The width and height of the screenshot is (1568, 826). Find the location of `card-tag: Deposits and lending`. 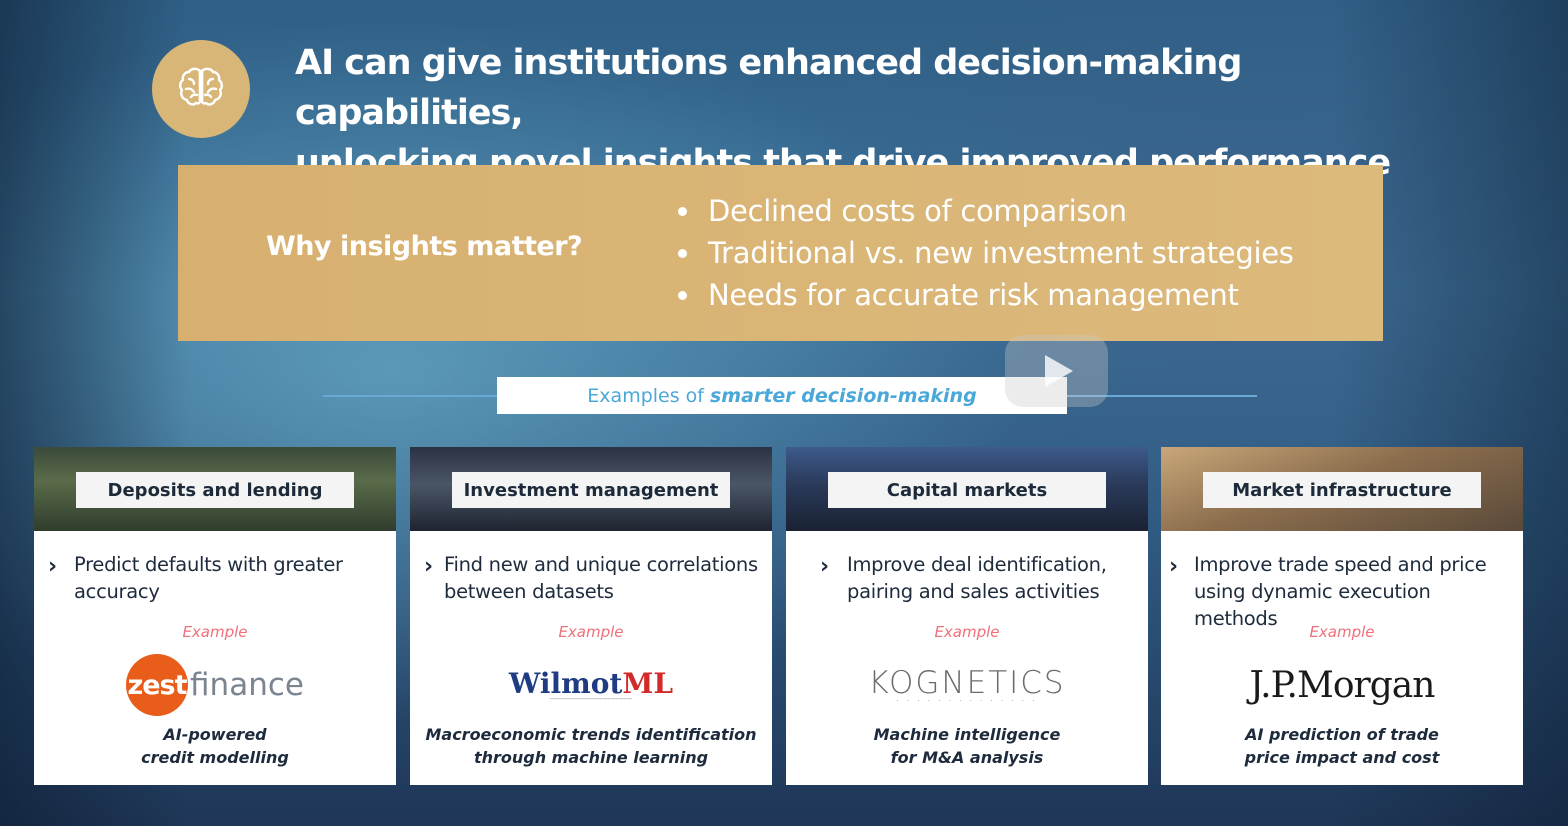

card-tag: Deposits and lending is located at coordinates (215, 490).